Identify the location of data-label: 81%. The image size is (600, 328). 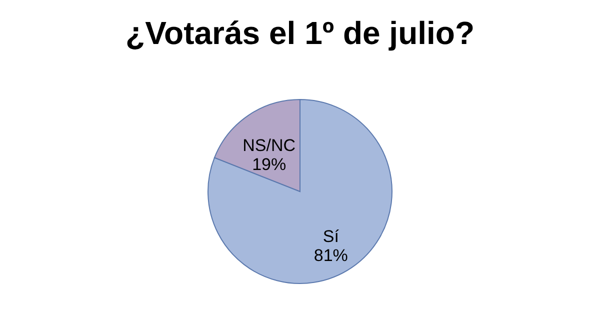
(331, 255).